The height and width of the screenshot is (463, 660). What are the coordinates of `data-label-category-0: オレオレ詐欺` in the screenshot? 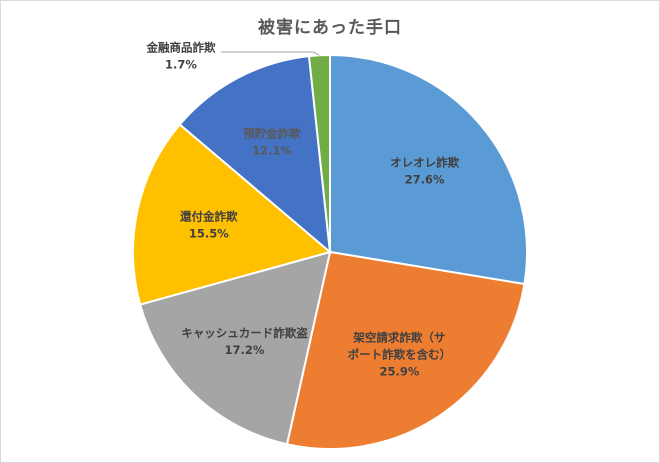 It's located at (424, 163).